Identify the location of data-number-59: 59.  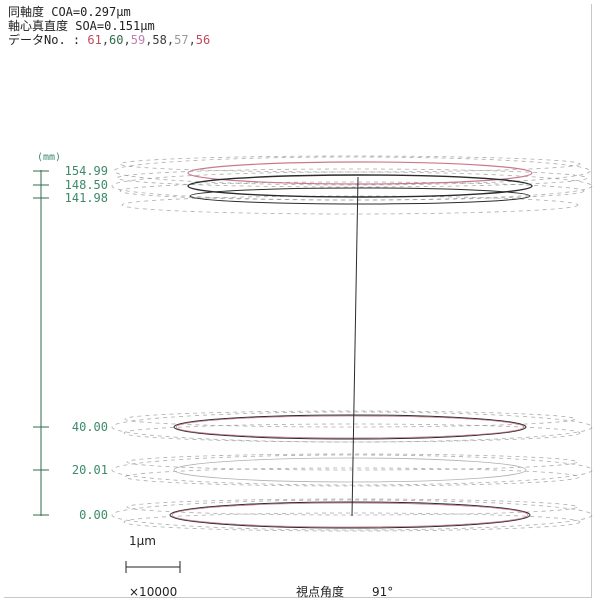
(138, 40).